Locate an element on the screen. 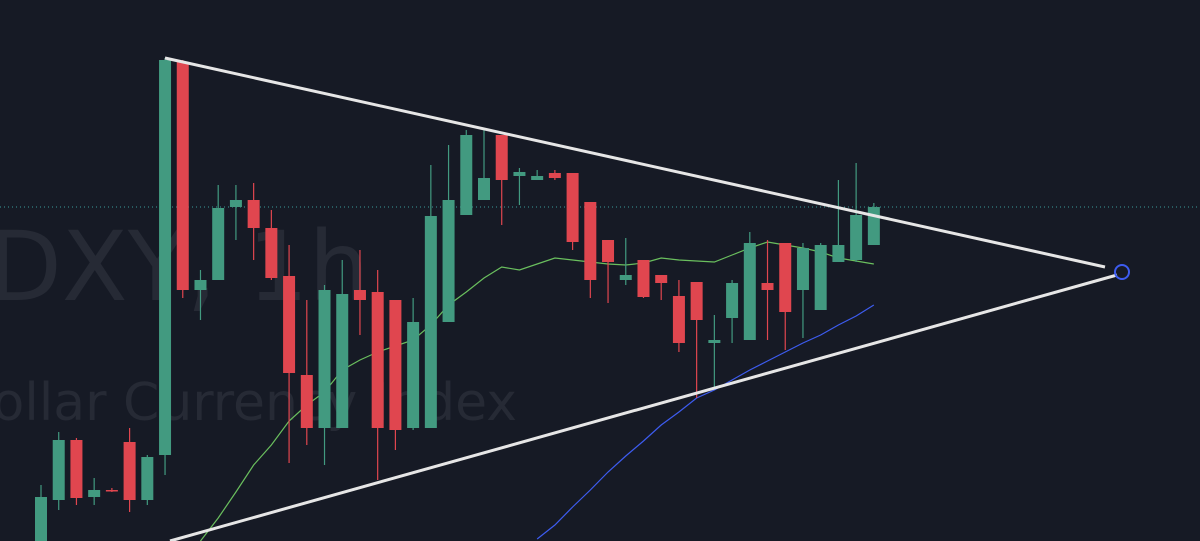  watermark-subtitle: U.S. Dollar Currency Index is located at coordinates (258, 403).